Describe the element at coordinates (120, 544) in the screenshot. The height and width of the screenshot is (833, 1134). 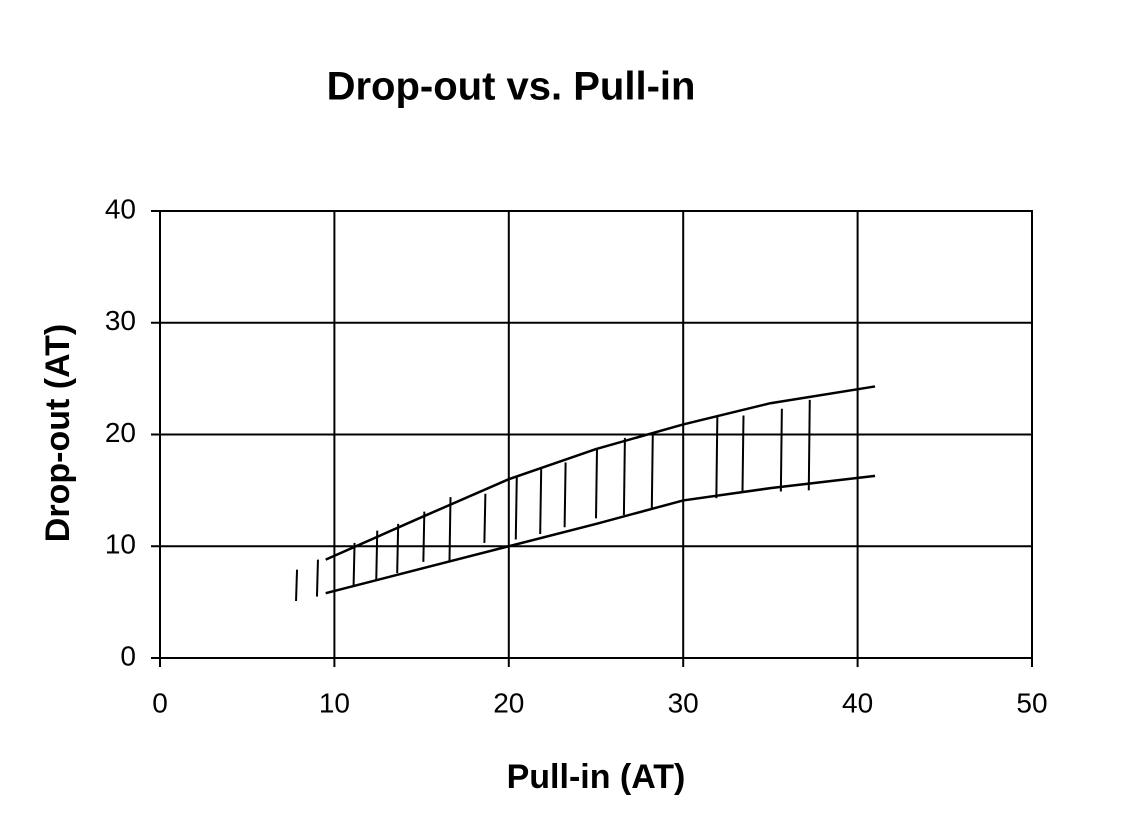
I see `y-tick-label: 10` at that location.